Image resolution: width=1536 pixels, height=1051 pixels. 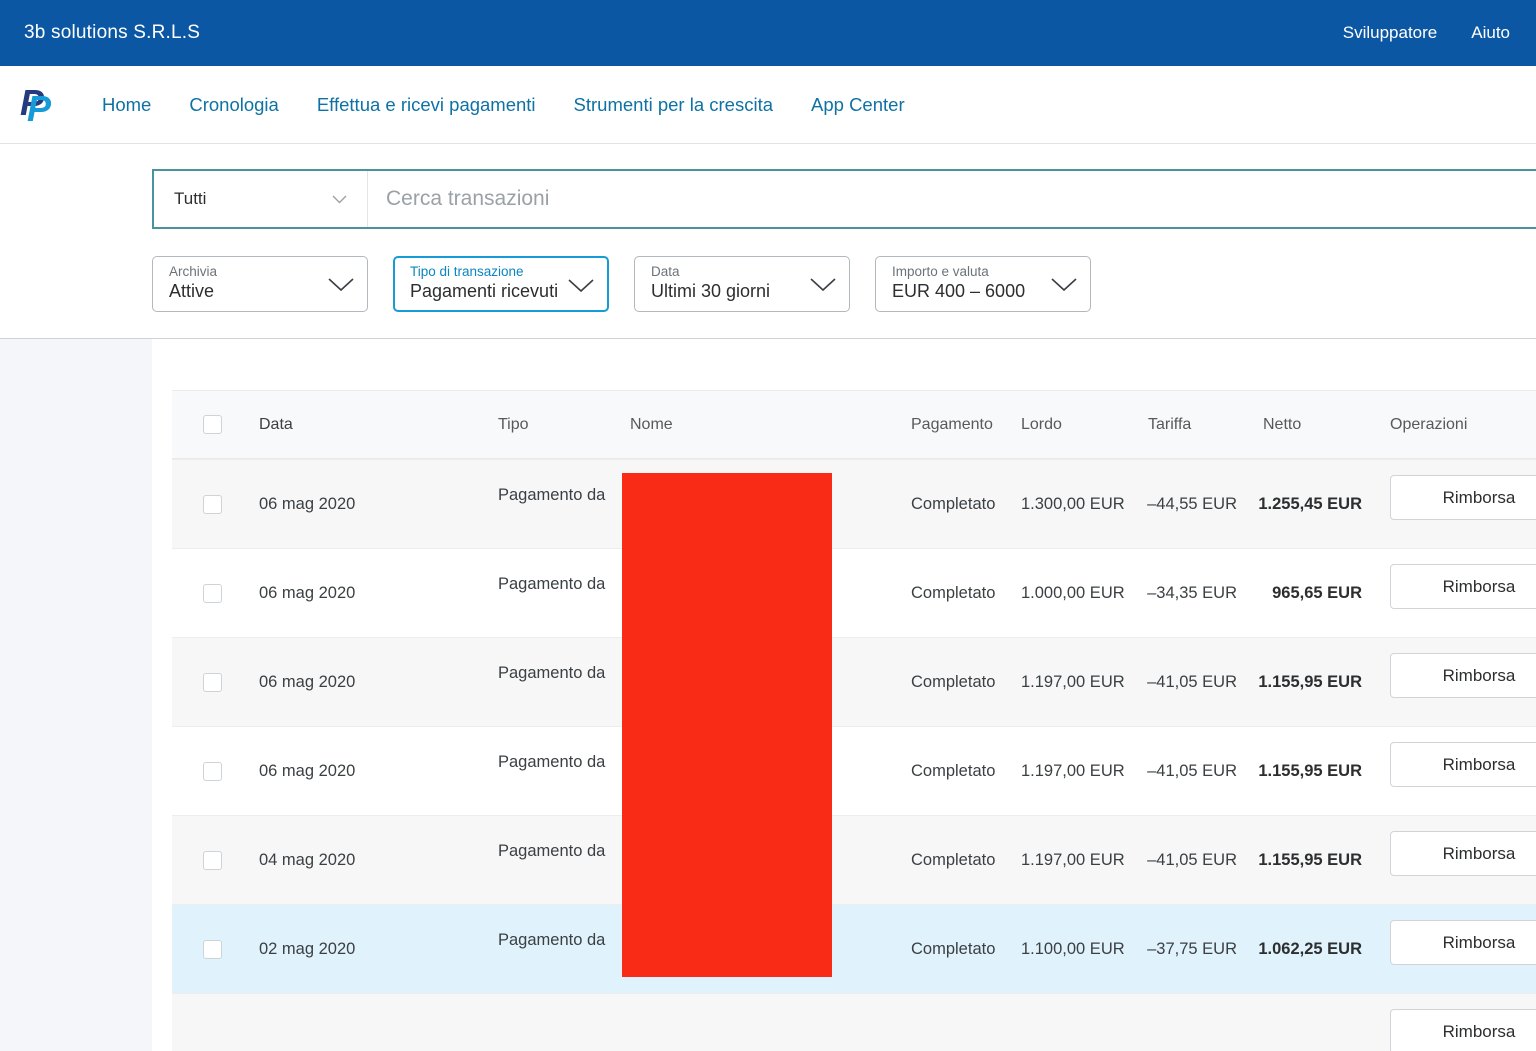 I want to click on select-all-checkbox, so click(x=212, y=424).